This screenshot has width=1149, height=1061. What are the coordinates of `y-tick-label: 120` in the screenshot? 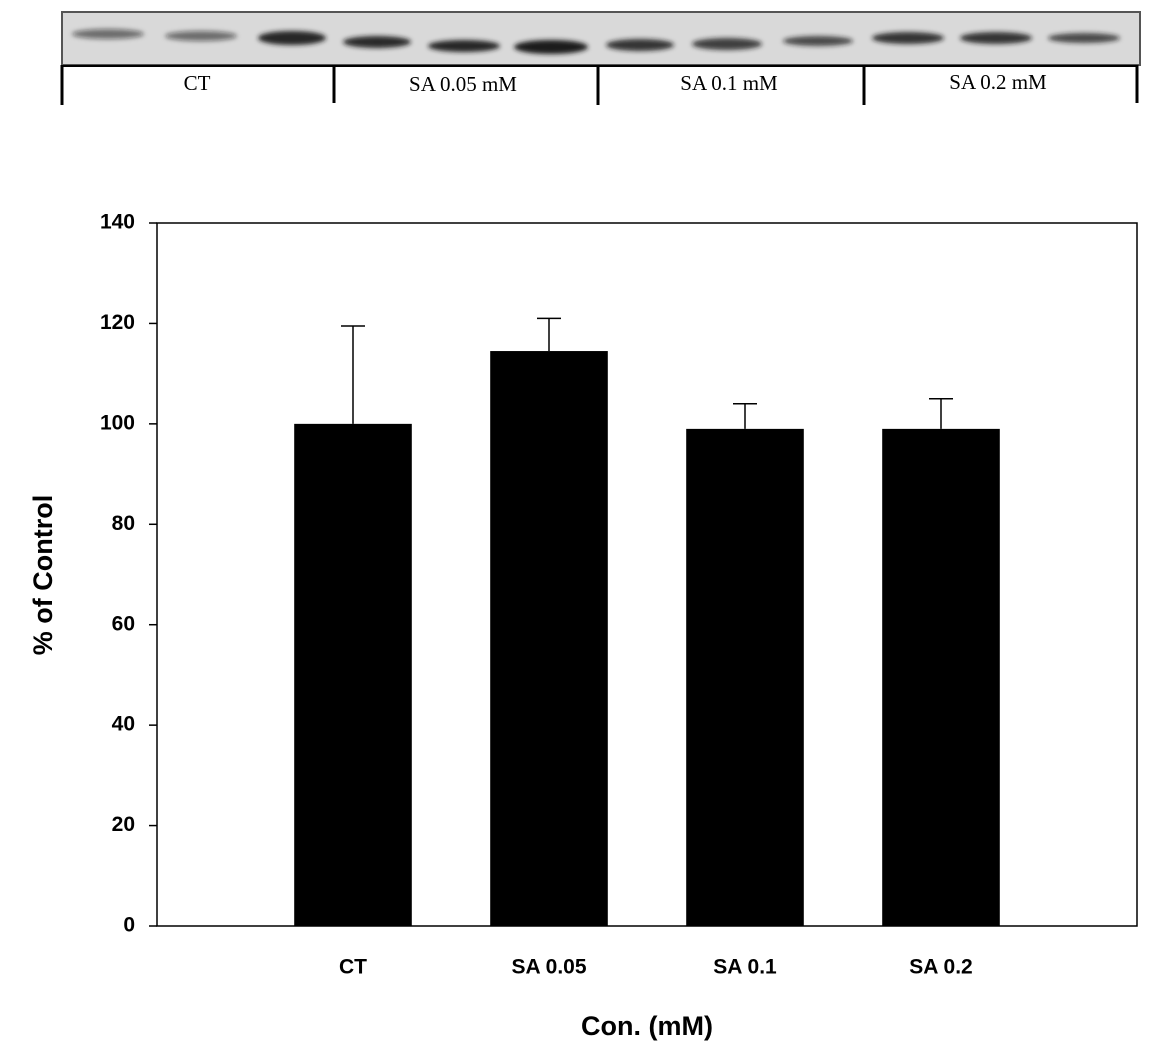 It's located at (117, 322).